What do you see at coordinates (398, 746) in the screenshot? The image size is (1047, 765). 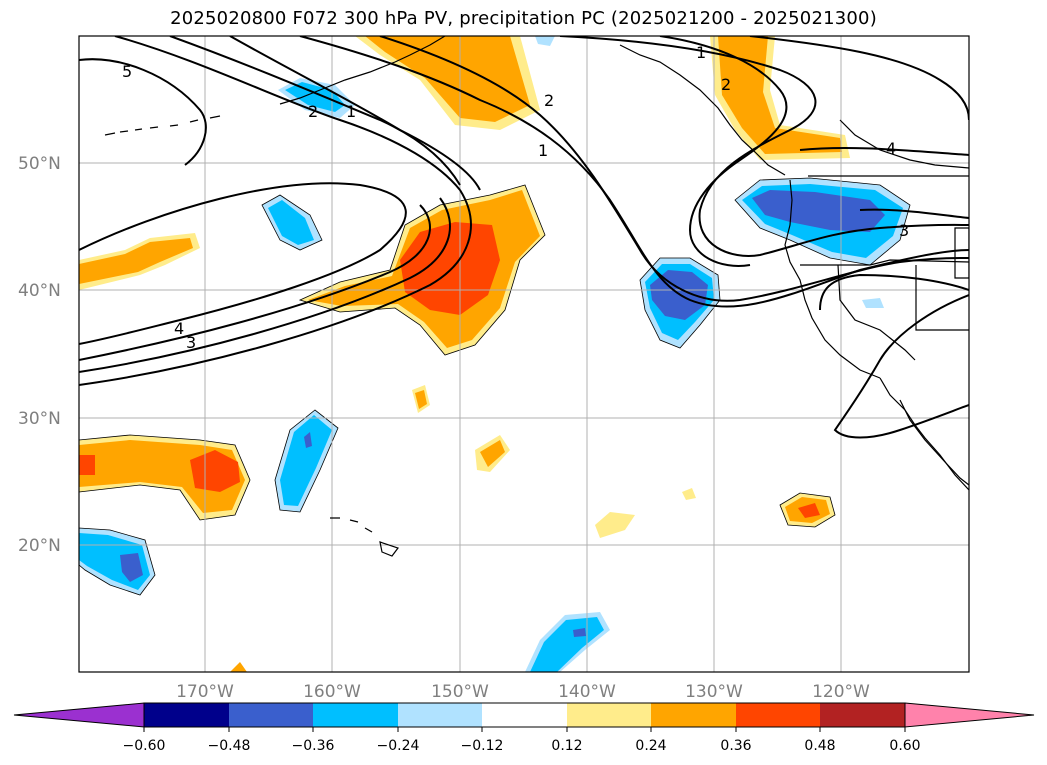 I see `colorbar-tick-label: −0.24` at bounding box center [398, 746].